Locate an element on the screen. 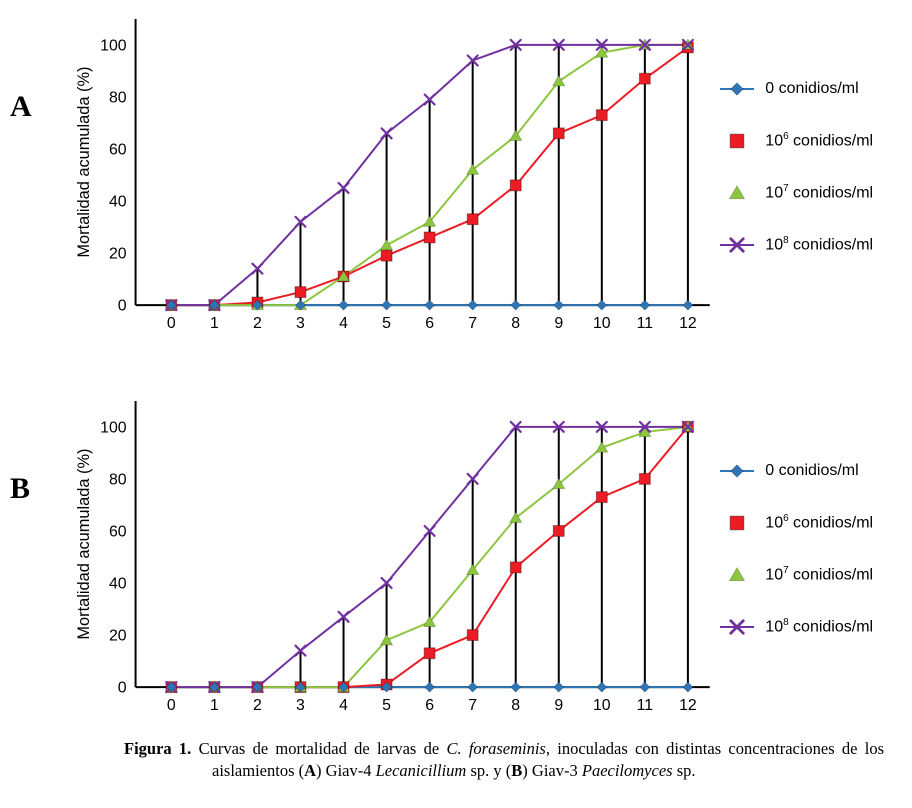  x-tick-label: 6 is located at coordinates (429, 323).